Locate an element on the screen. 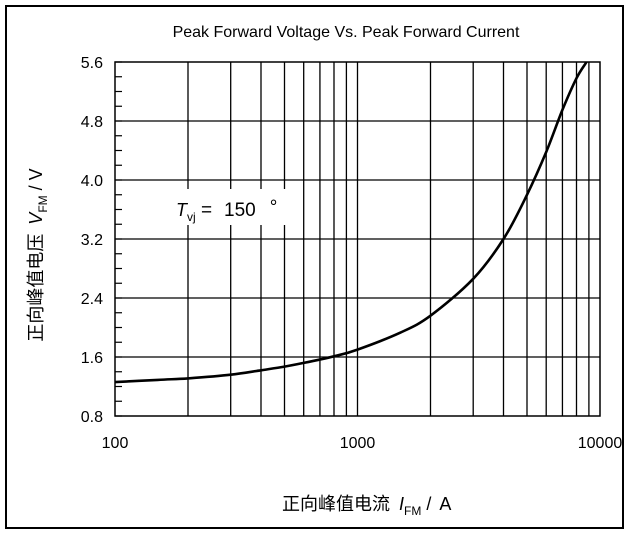 The image size is (631, 534). y-tick-label: 0.8 is located at coordinates (92, 417).